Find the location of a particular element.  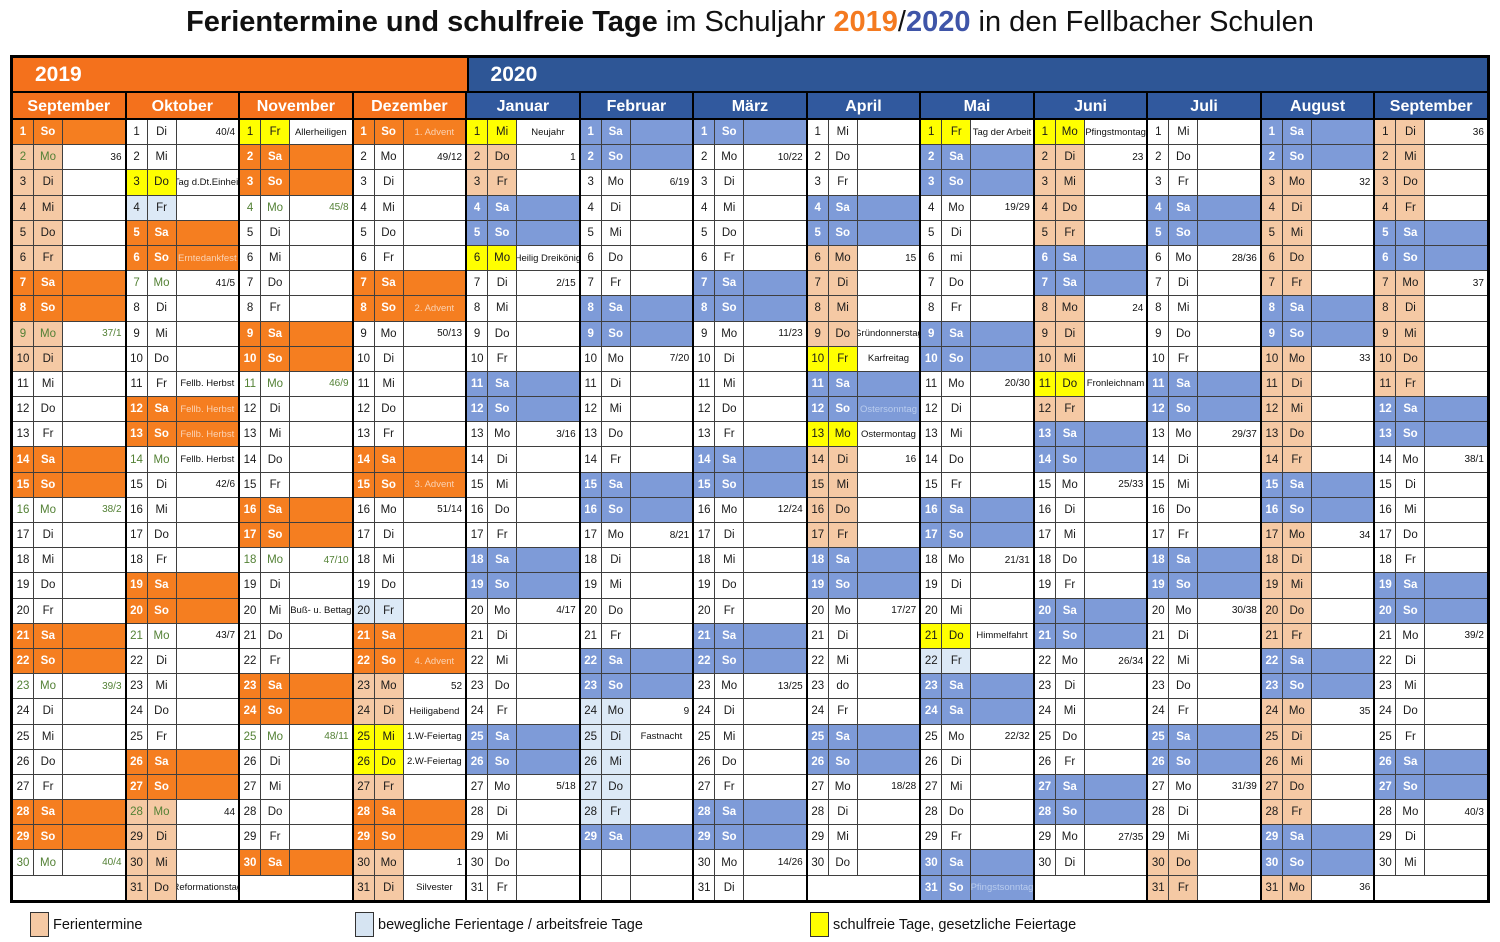

note-cell: Pfingstmontag is located at coordinates (1115, 132).